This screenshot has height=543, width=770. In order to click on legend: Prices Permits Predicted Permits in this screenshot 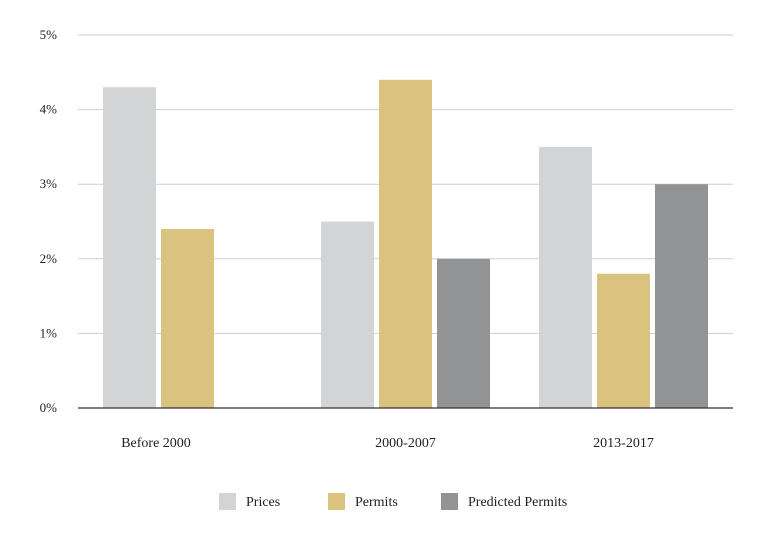, I will do `click(393, 501)`.